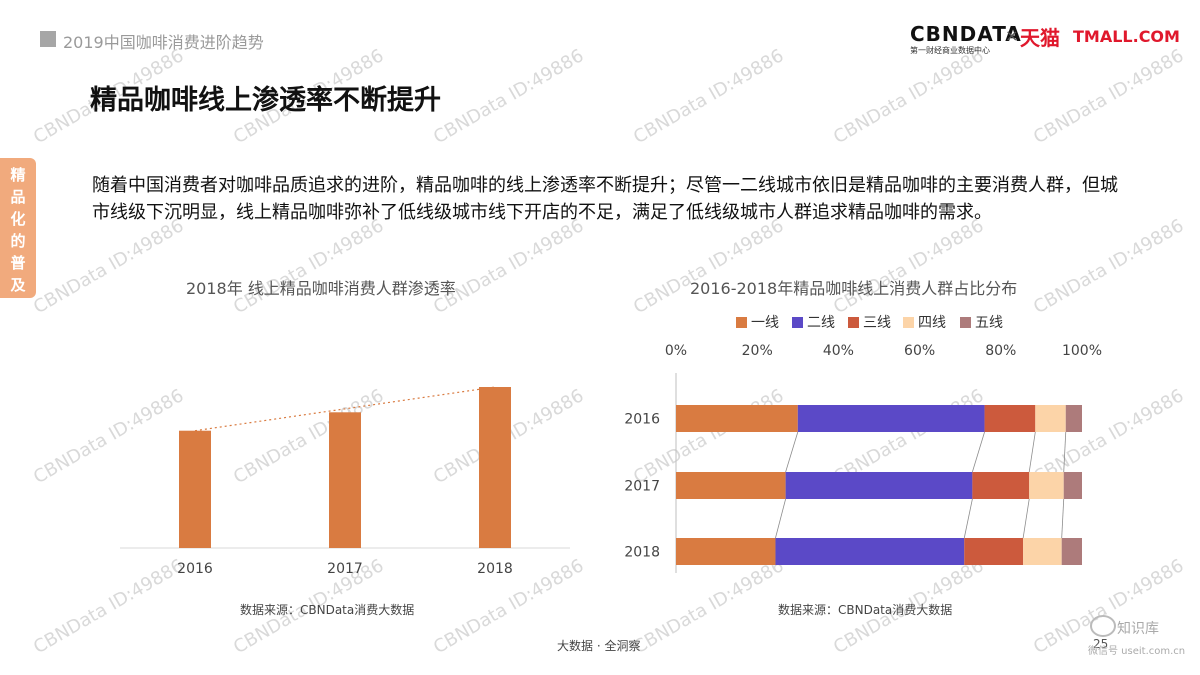 The image size is (1200, 675). Describe the element at coordinates (642, 420) in the screenshot. I see `chart2-y-tick-label: 2016` at that location.